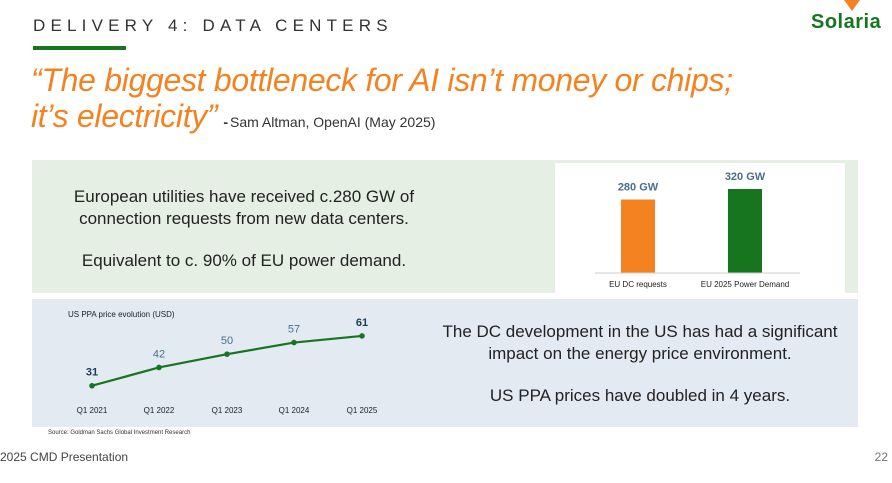 The width and height of the screenshot is (892, 483). Describe the element at coordinates (640, 353) in the screenshot. I see `us-text-line-2: impact on the energy price environment.` at that location.